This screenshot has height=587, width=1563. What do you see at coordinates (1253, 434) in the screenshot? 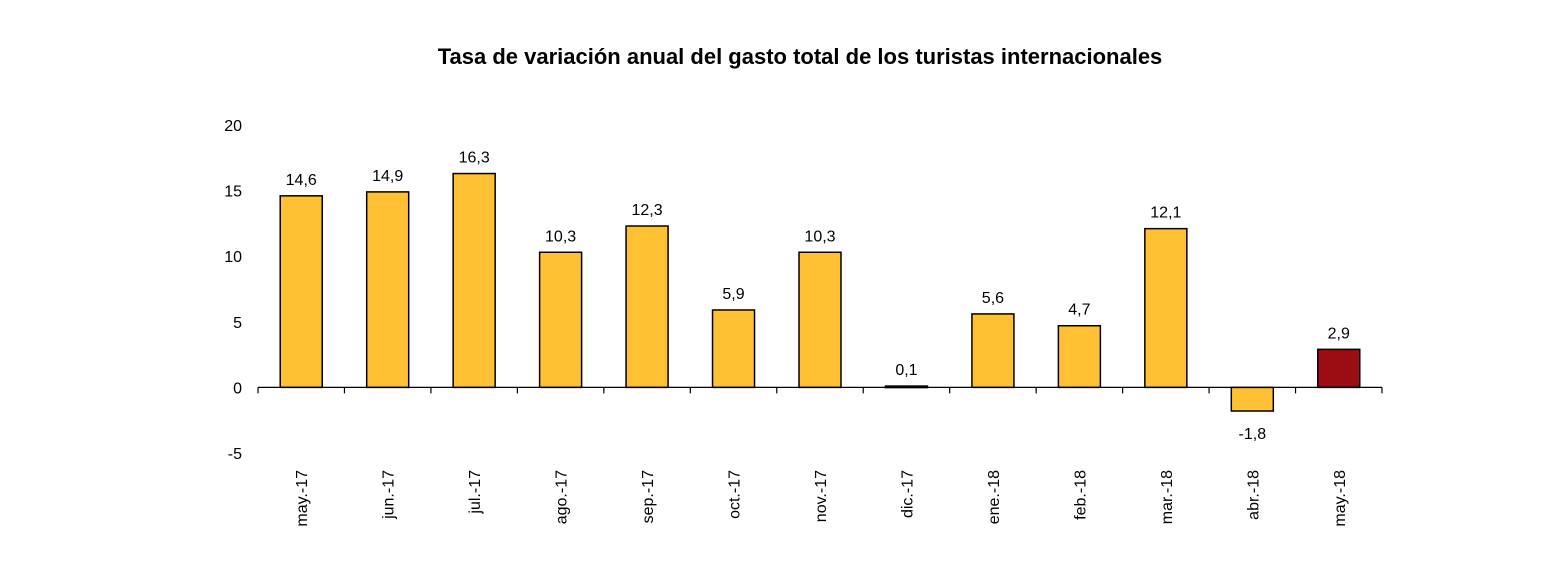
I see `data-label: -1,8` at bounding box center [1253, 434].